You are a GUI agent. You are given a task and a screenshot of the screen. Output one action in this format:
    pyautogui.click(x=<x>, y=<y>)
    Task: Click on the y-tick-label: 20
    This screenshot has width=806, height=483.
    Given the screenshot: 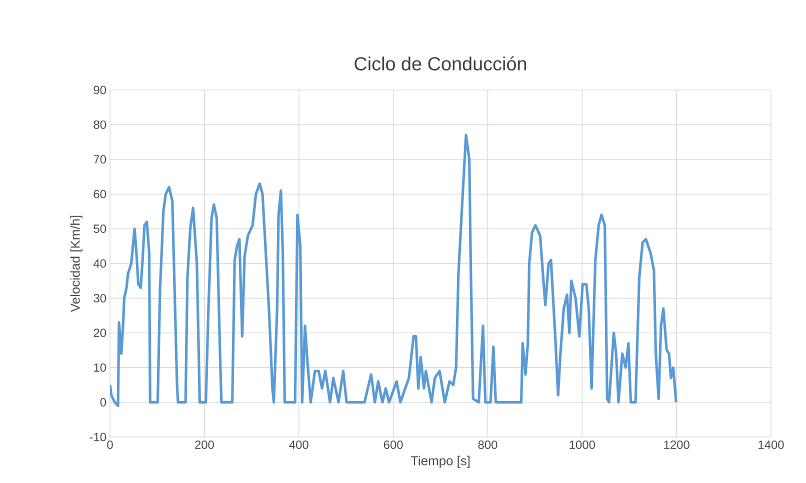 What is the action you would take?
    pyautogui.click(x=100, y=333)
    